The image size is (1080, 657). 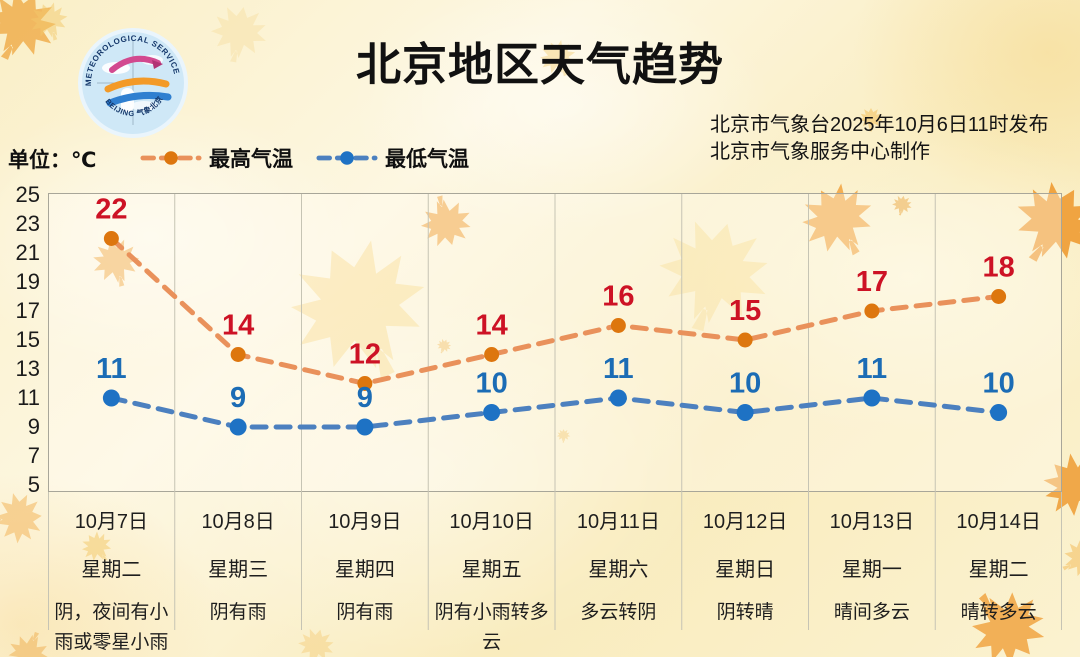 I want to click on day-column: 10月13日 星期一晴间多云, so click(x=872, y=574).